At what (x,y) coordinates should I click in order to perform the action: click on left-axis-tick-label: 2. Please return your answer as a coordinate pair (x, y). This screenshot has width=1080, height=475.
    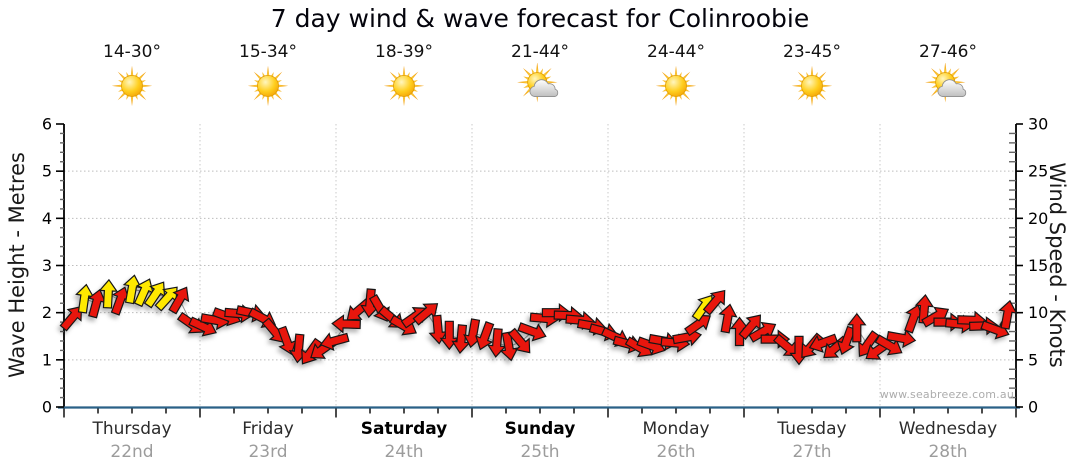
    Looking at the image, I should click on (47, 312).